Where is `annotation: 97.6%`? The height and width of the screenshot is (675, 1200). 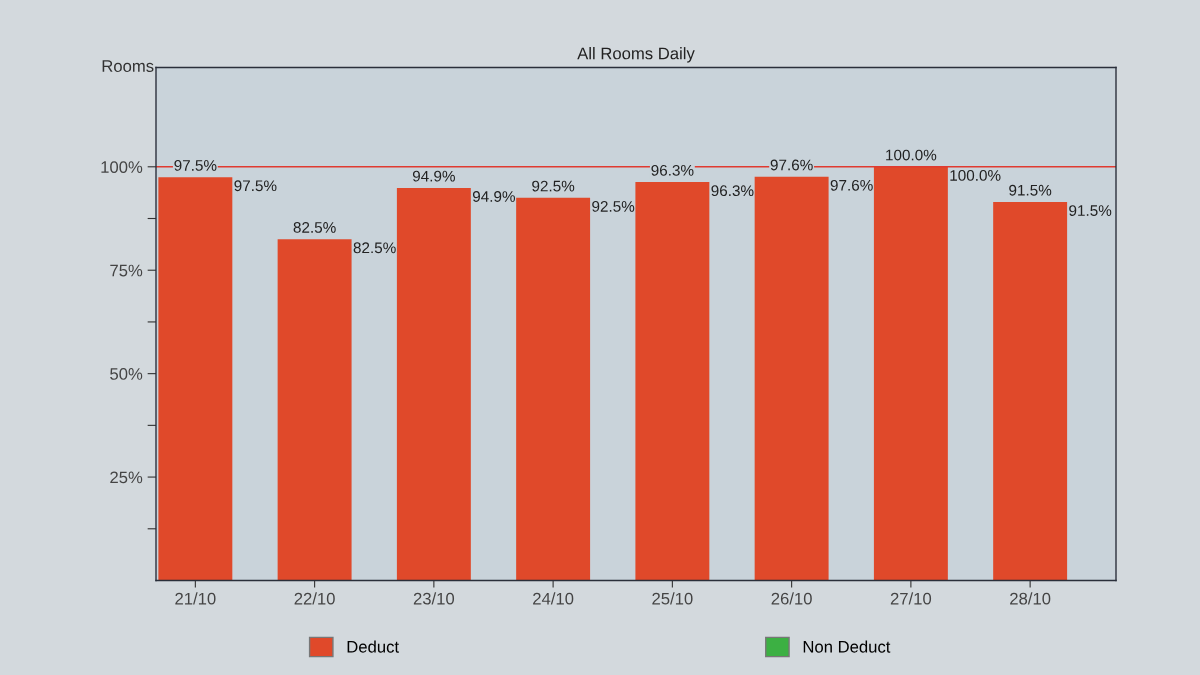 annotation: 97.6% is located at coordinates (851, 185).